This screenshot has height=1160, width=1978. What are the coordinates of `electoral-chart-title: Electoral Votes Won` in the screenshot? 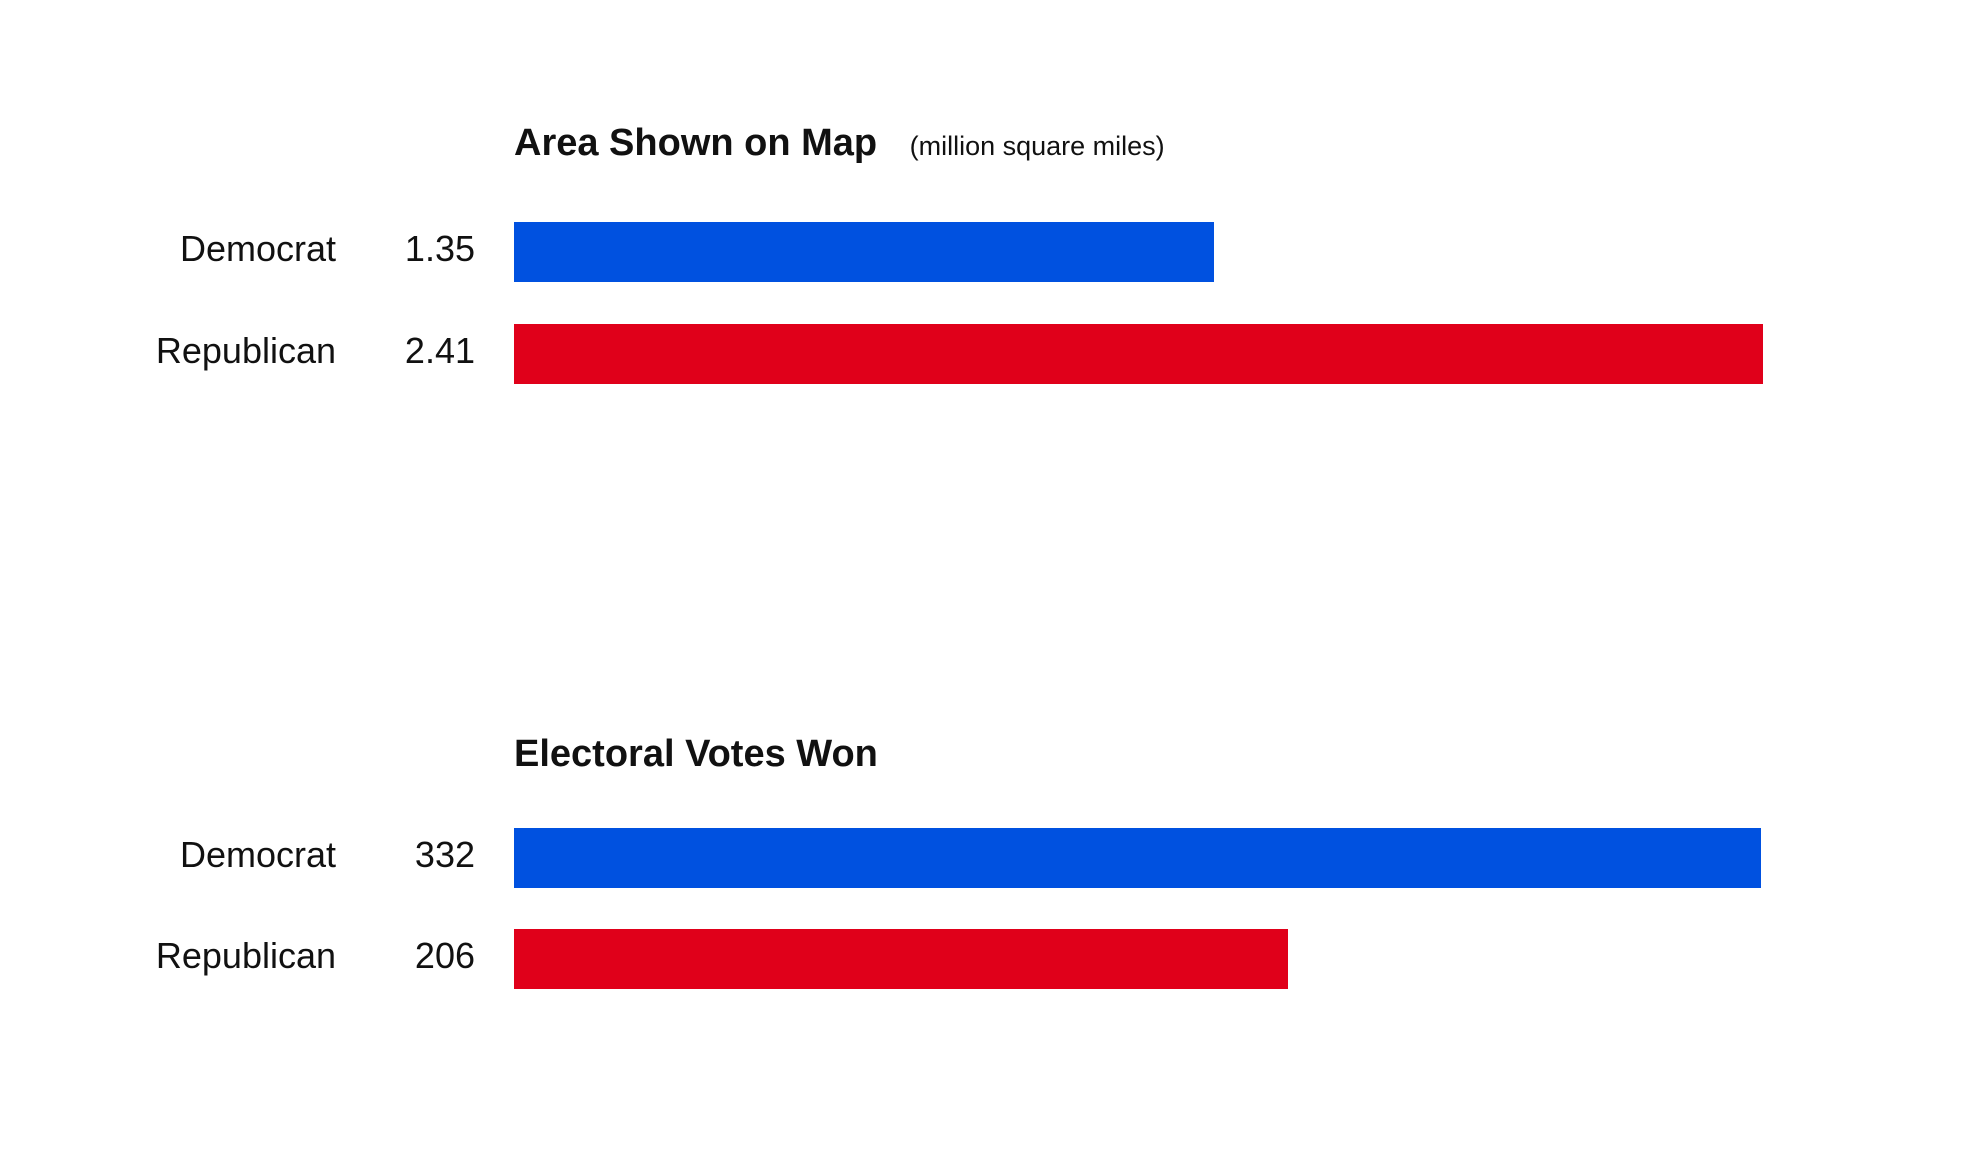 It's located at (696, 754).